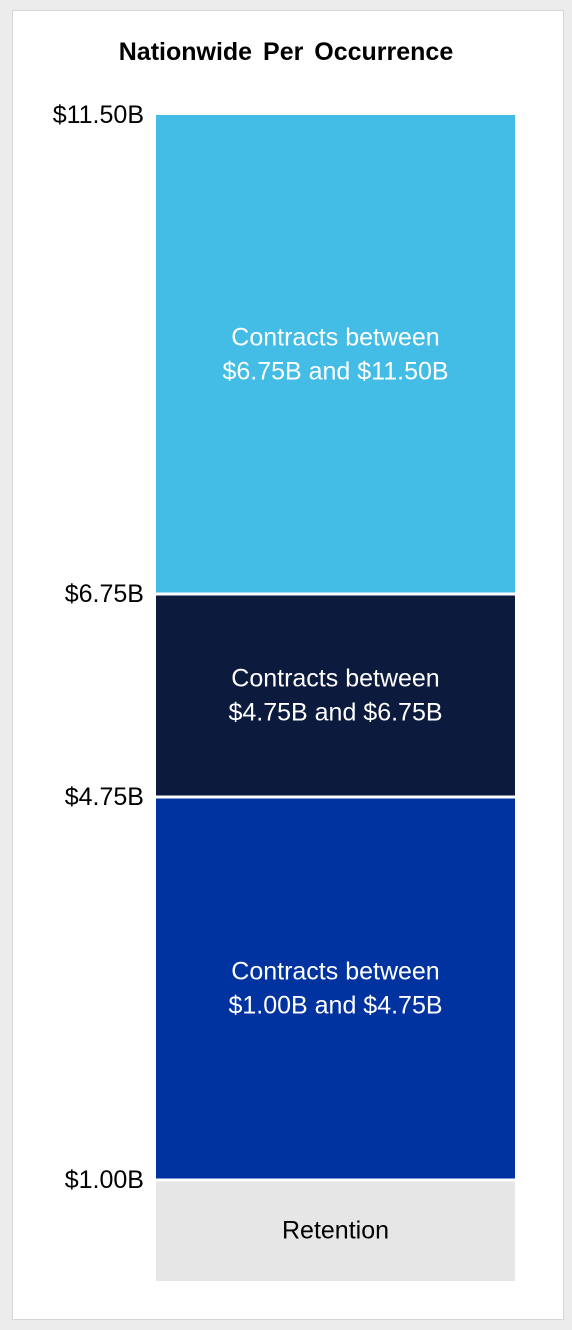  What do you see at coordinates (335, 972) in the screenshot?
I see `segment-label-1-line-0: Contracts between` at bounding box center [335, 972].